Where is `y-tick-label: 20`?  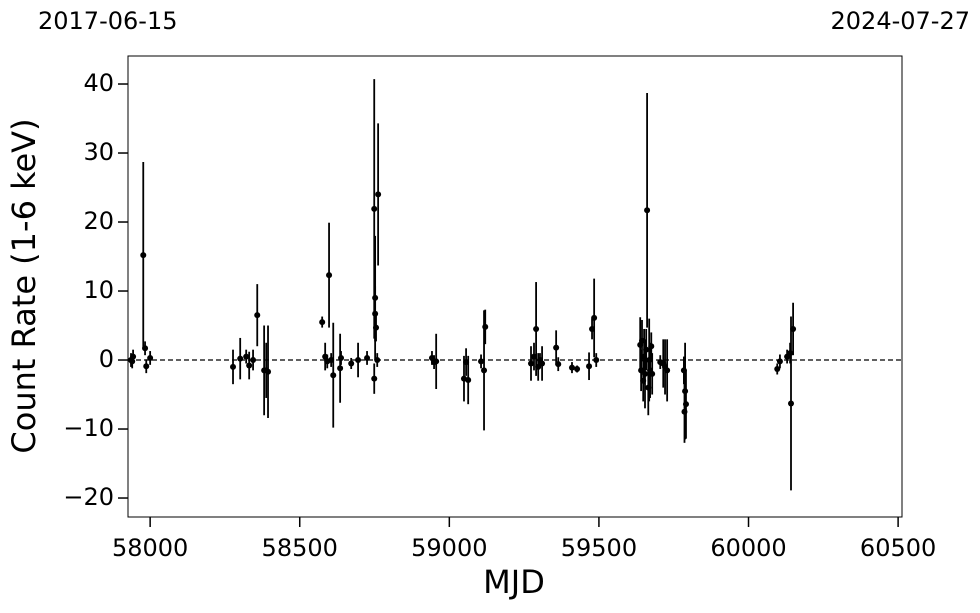 y-tick-label: 20 is located at coordinates (98, 221).